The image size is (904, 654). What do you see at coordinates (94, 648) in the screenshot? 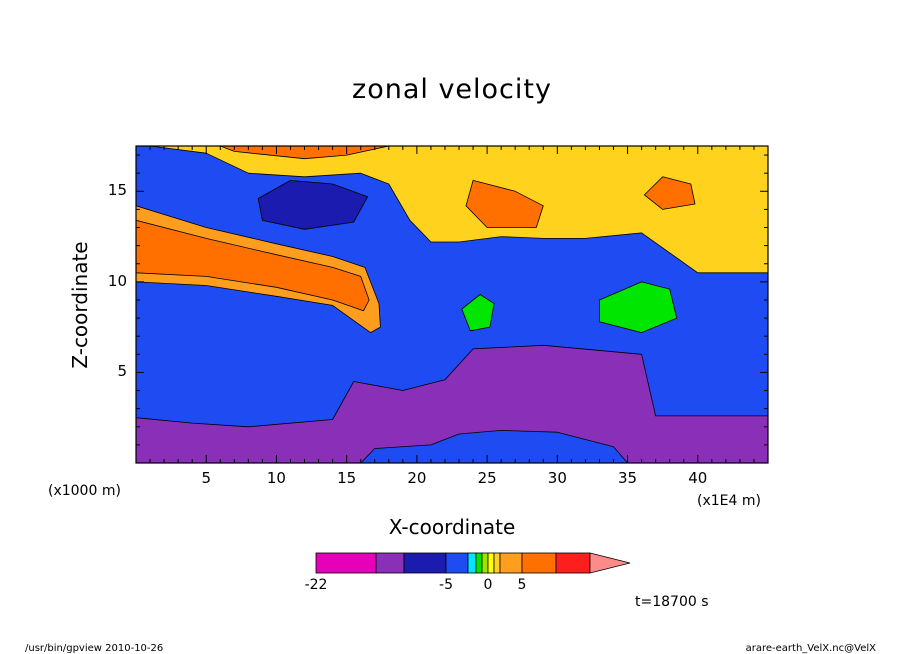
I see `footer-left: /usr/bin/gpview 2010-10-26` at bounding box center [94, 648].